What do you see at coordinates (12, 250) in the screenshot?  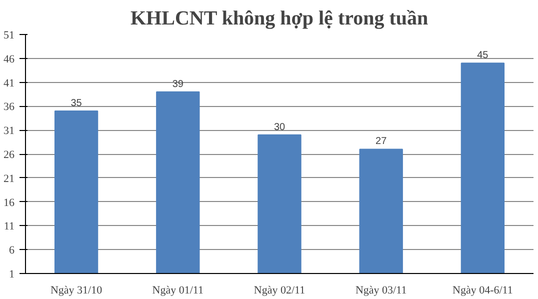 I see `y-tick-label: 6` at bounding box center [12, 250].